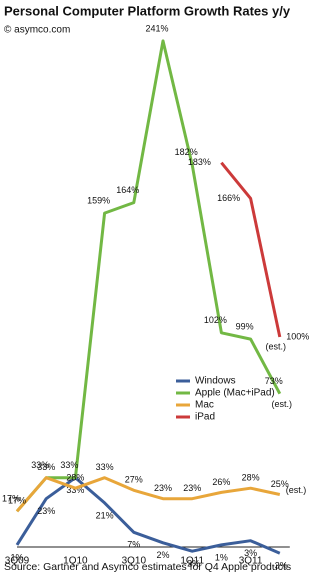 This screenshot has width=320, height=577. Describe the element at coordinates (205, 417) in the screenshot. I see `legend-label: iPad` at that location.